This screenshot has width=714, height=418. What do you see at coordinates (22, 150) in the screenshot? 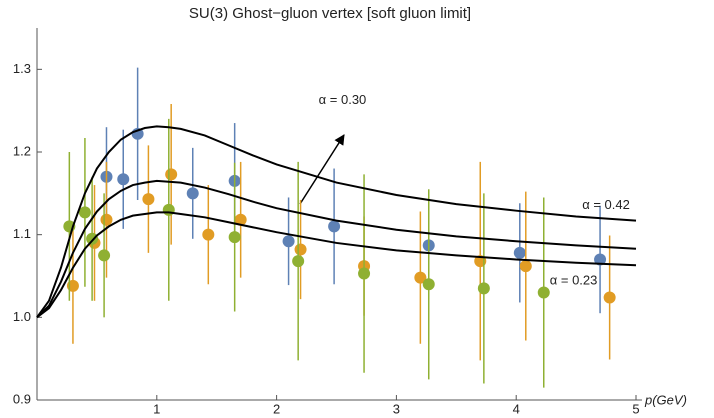
I see `y-tick-label: 1.2` at bounding box center [22, 150].